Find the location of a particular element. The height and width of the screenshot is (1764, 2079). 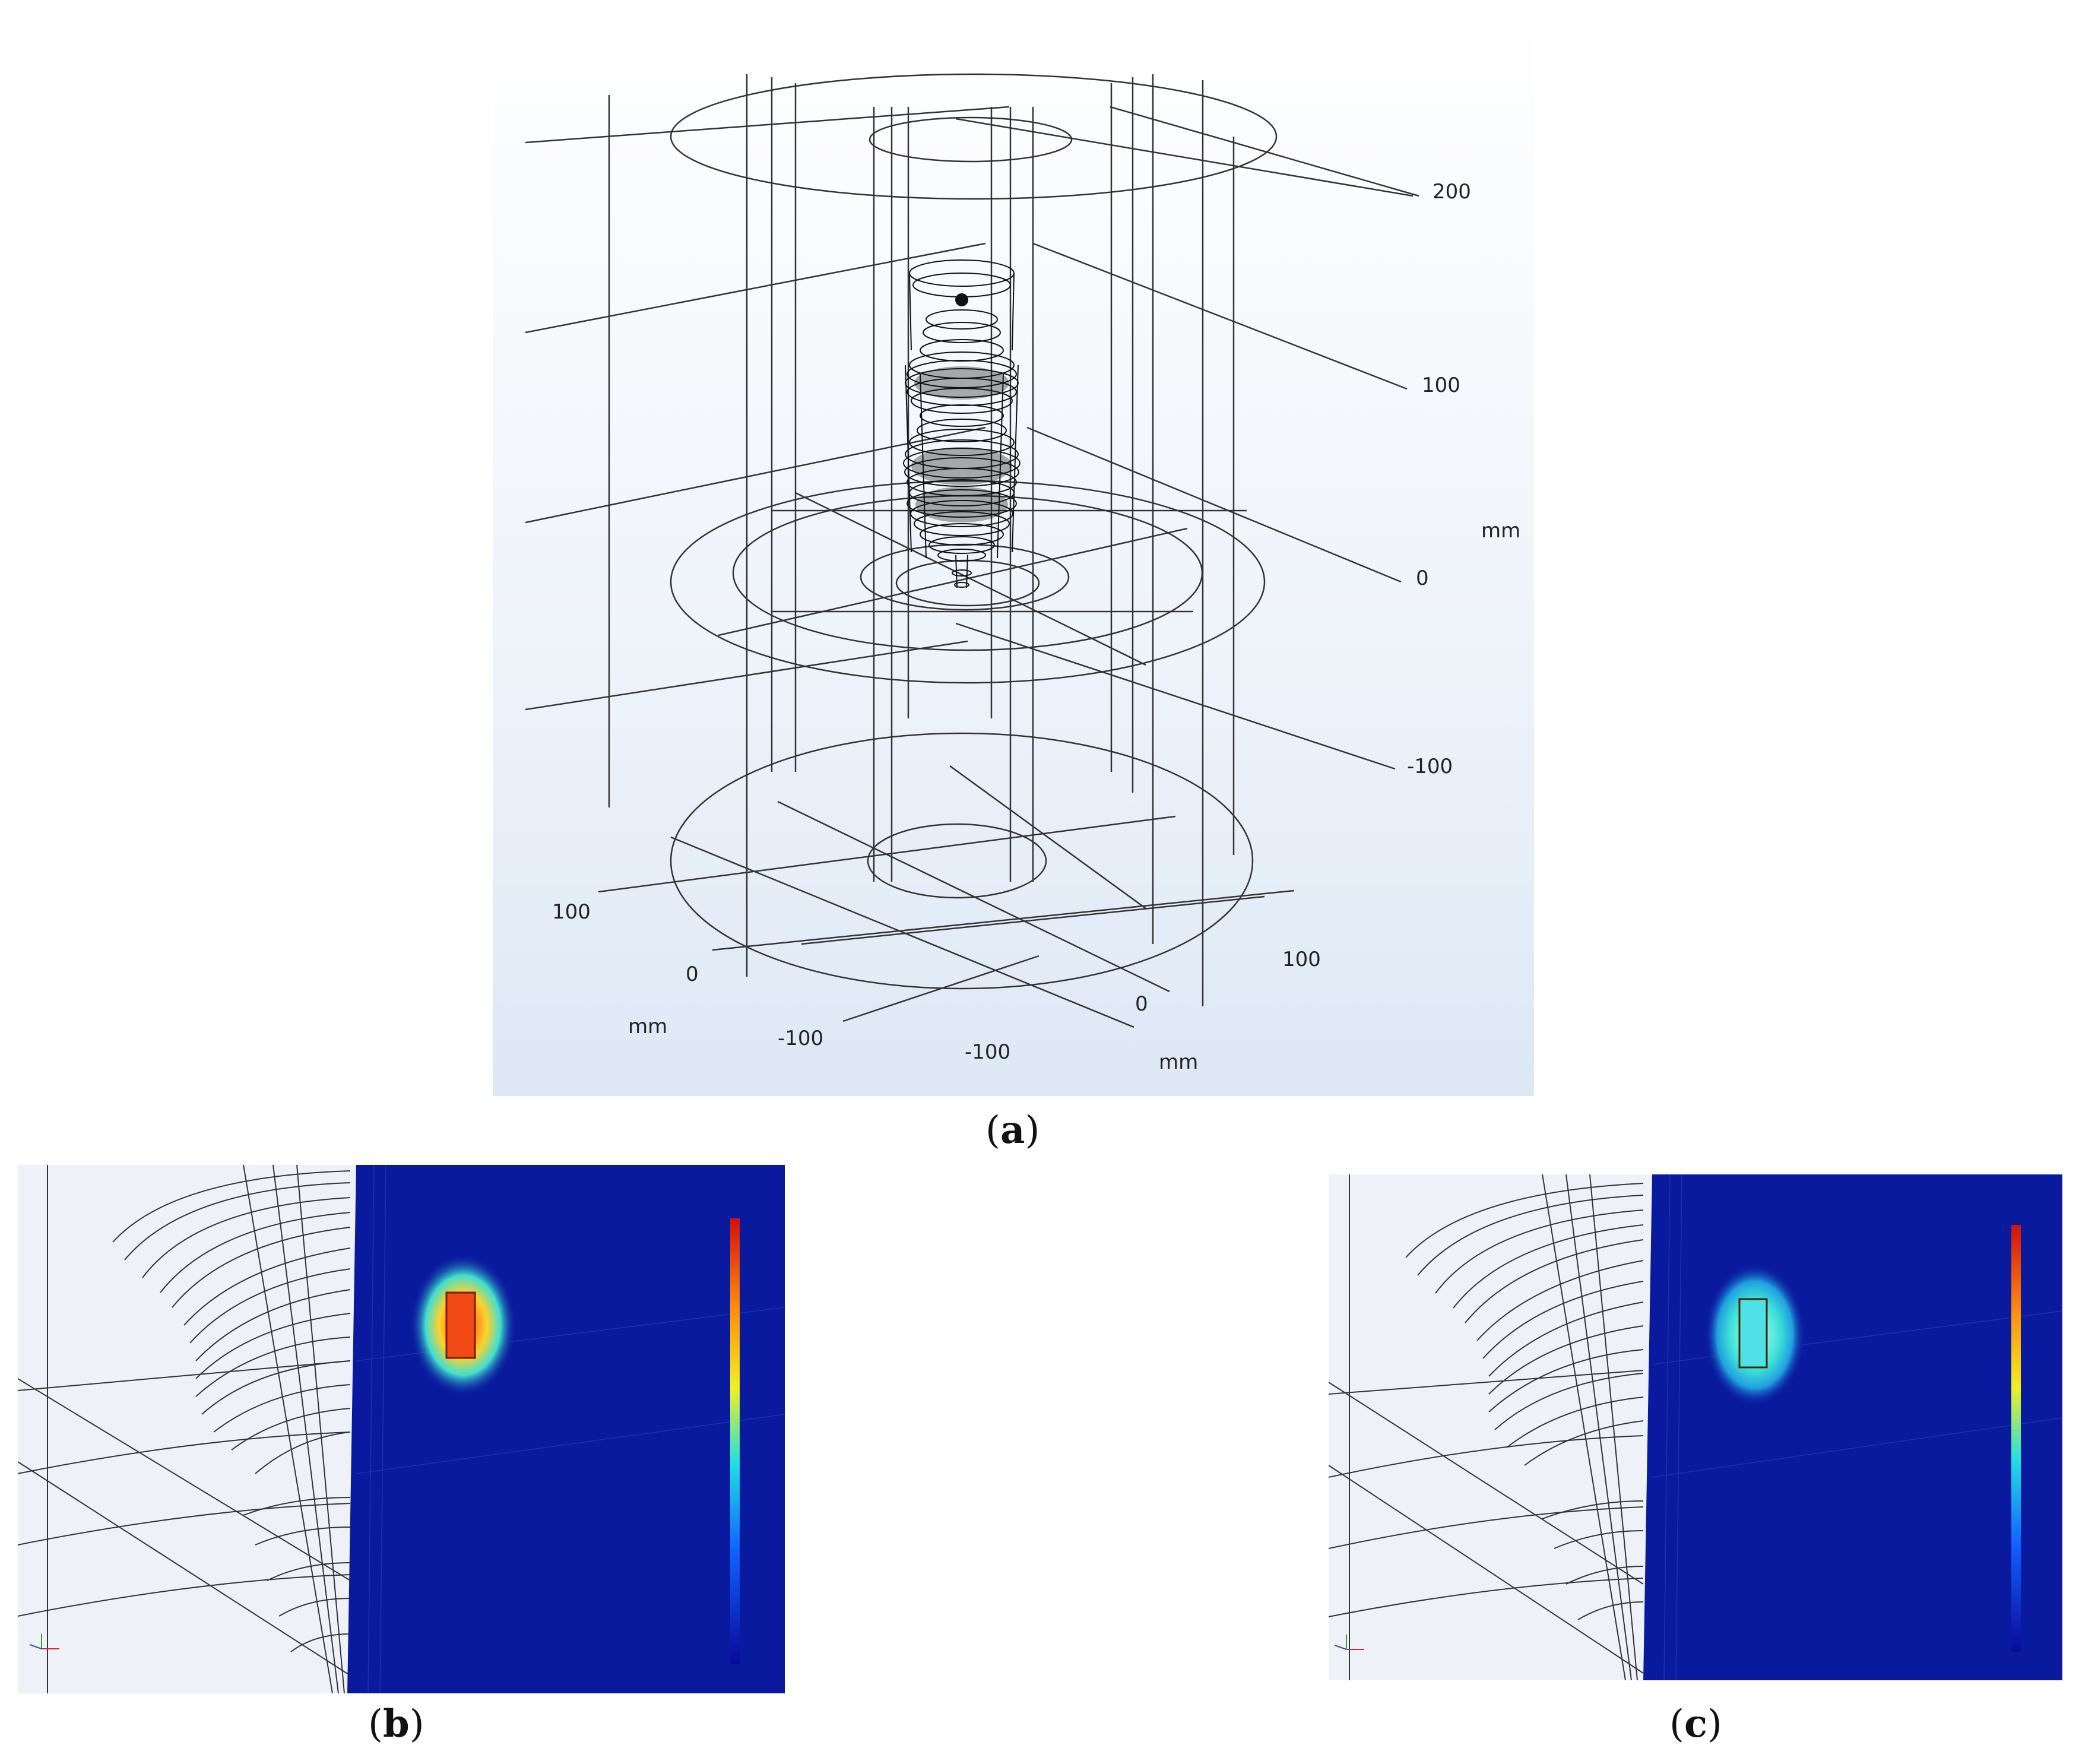

axis-triad-b is located at coordinates (44, 1641).